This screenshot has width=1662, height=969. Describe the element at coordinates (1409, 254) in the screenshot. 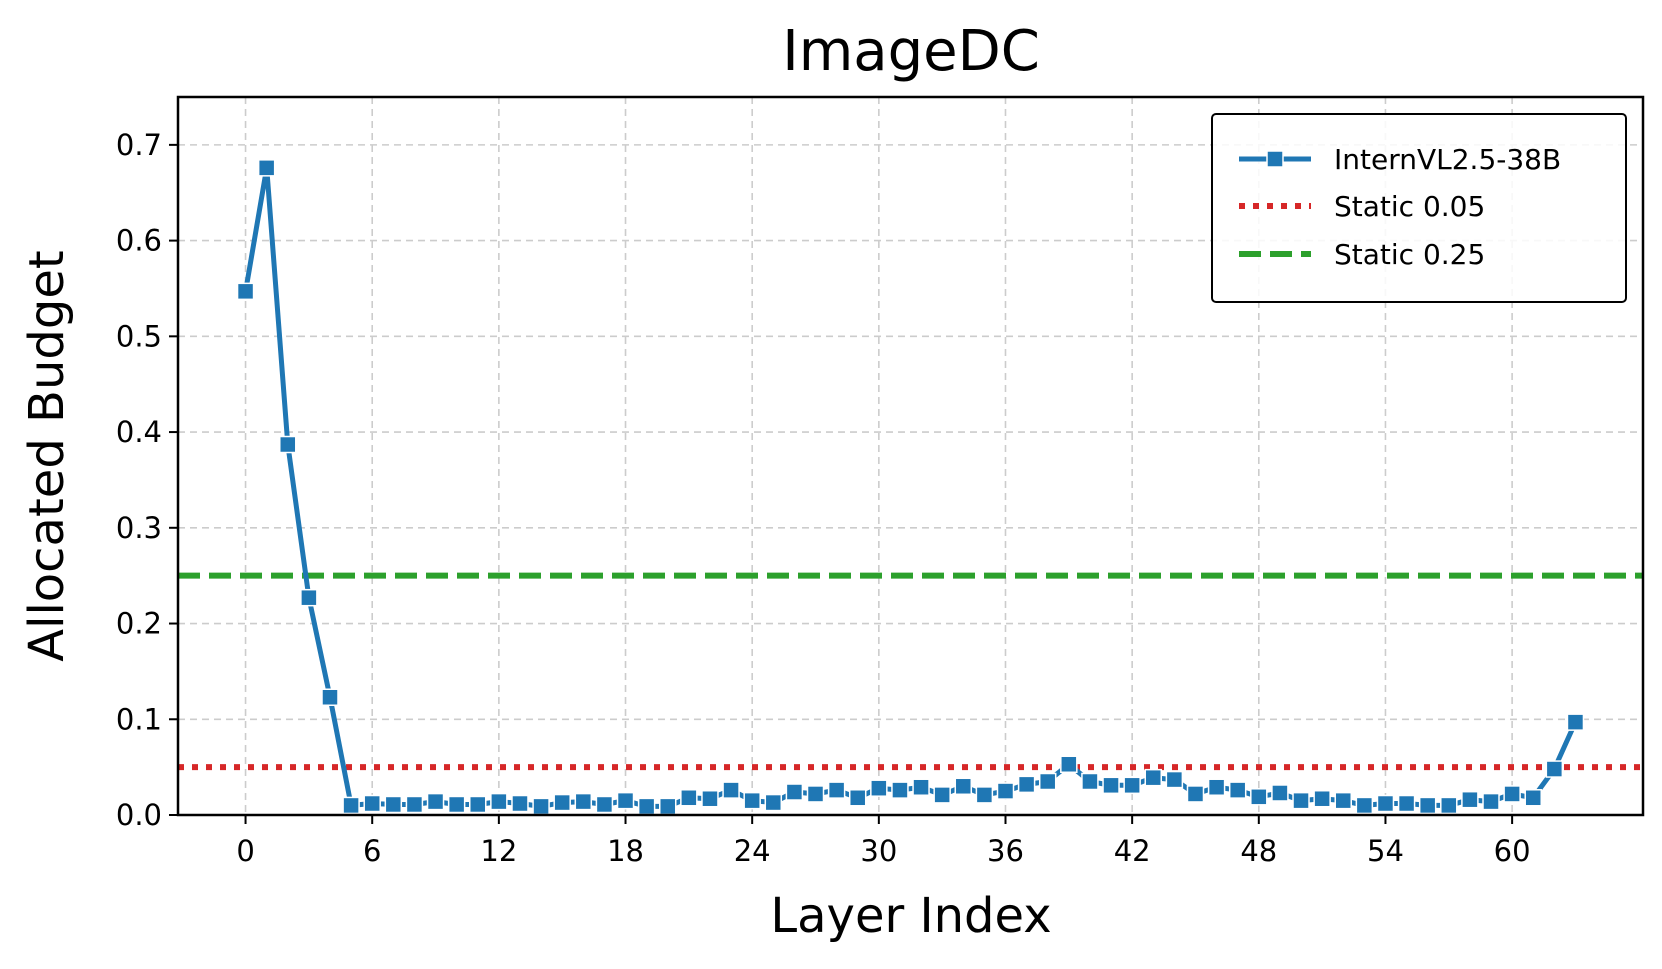

I see `legend-label-static-025: Static 0.25` at that location.